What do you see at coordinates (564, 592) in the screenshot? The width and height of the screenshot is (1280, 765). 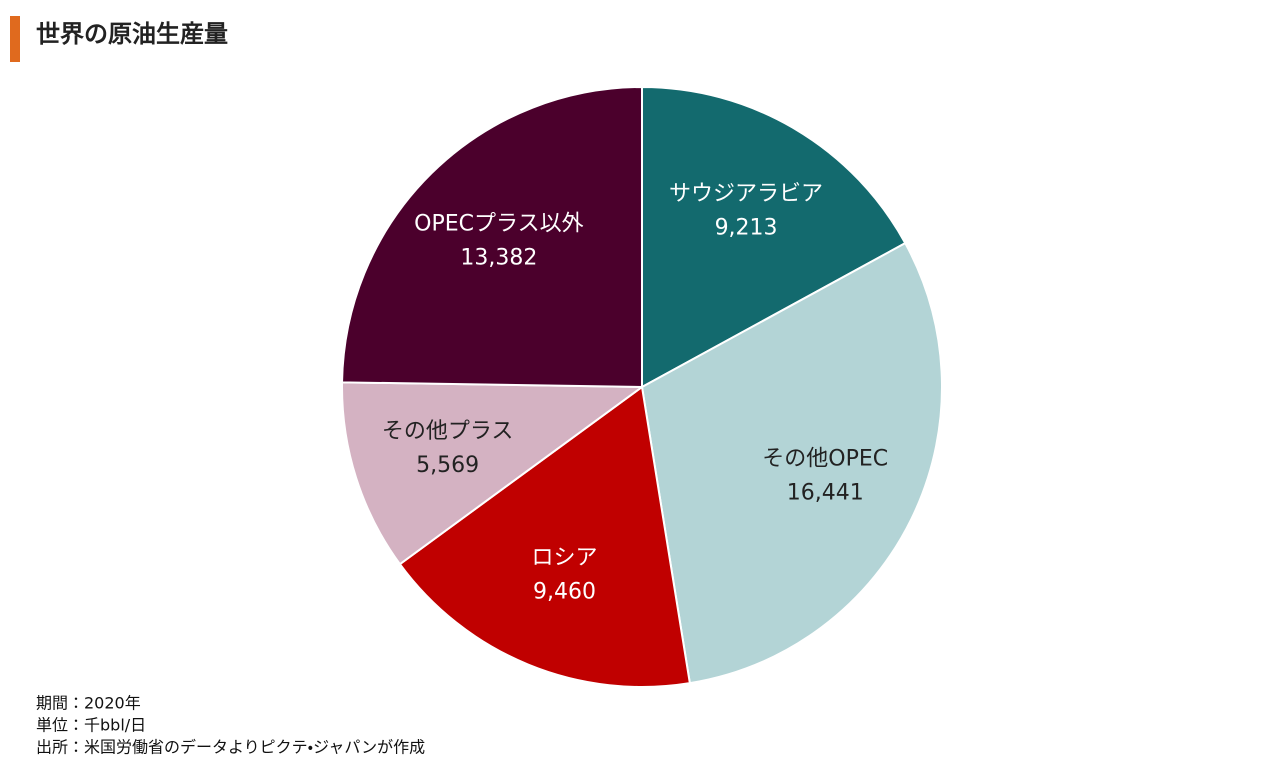 I see `value-label: 9,460` at bounding box center [564, 592].